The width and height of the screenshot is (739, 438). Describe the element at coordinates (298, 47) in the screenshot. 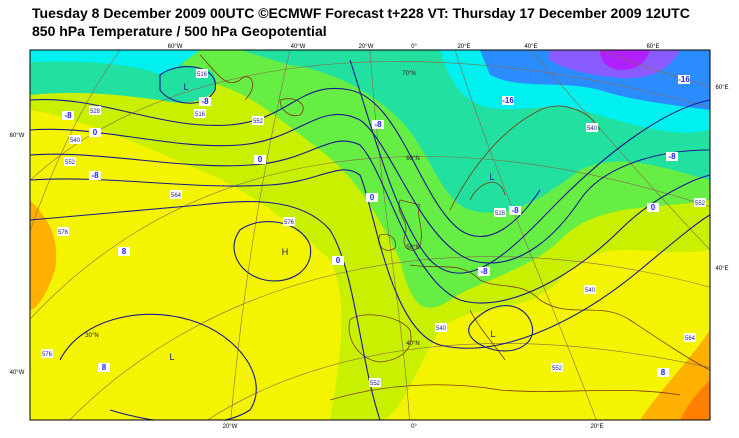

I see `lon-label-top: 40°W` at that location.